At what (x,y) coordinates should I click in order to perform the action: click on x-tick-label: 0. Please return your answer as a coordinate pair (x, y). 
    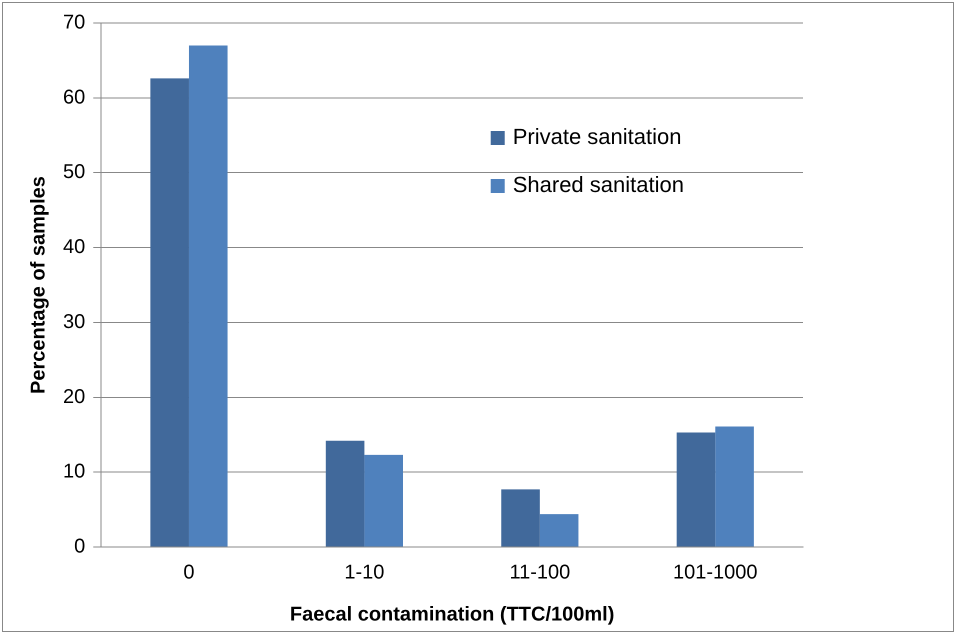
    Looking at the image, I should click on (189, 573).